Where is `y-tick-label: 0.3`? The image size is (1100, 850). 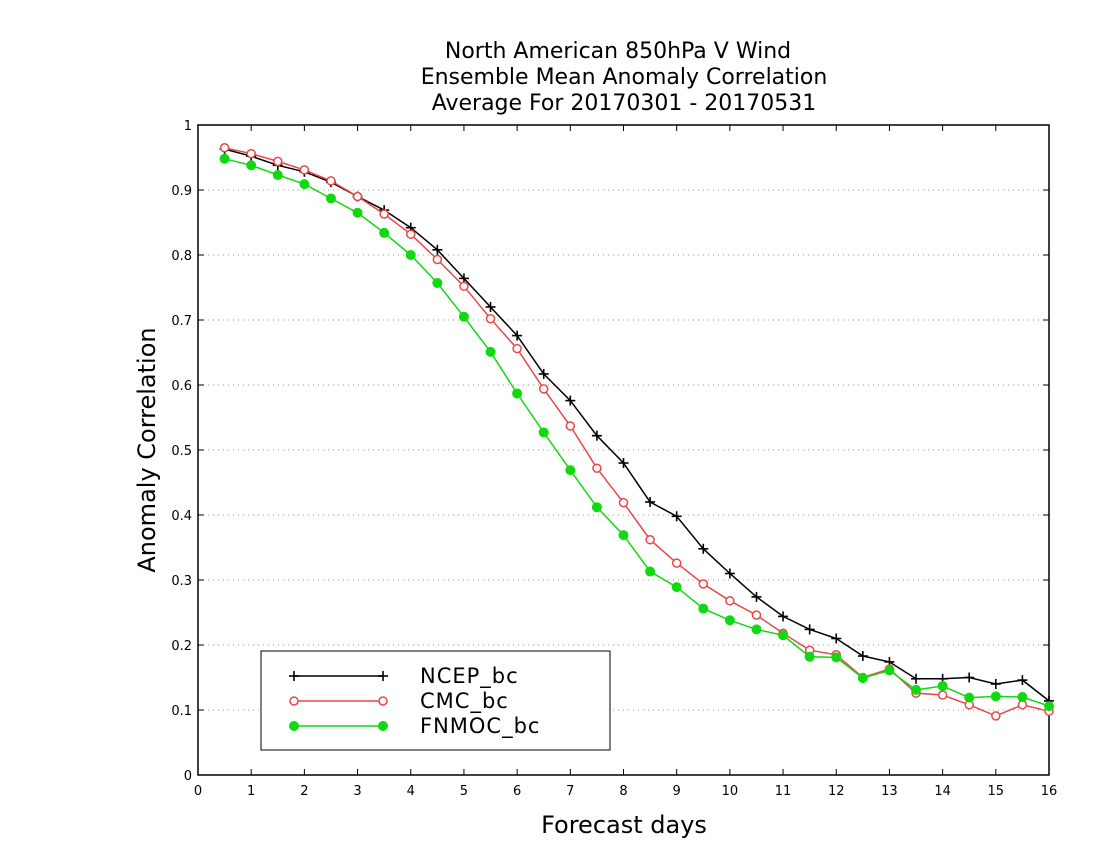
y-tick-label: 0.3 is located at coordinates (181, 581).